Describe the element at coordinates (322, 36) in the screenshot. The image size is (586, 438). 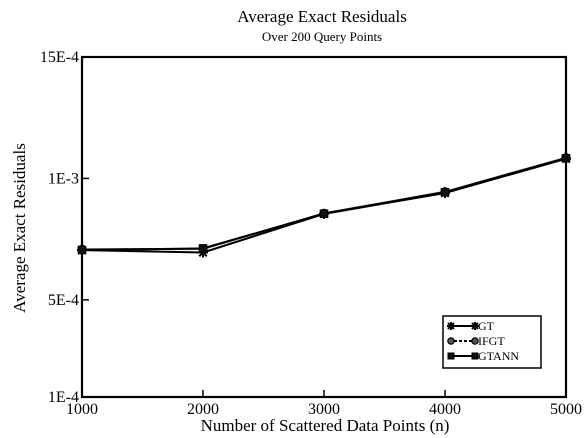
I see `chart-subtitle: Over 200 Query Points` at that location.